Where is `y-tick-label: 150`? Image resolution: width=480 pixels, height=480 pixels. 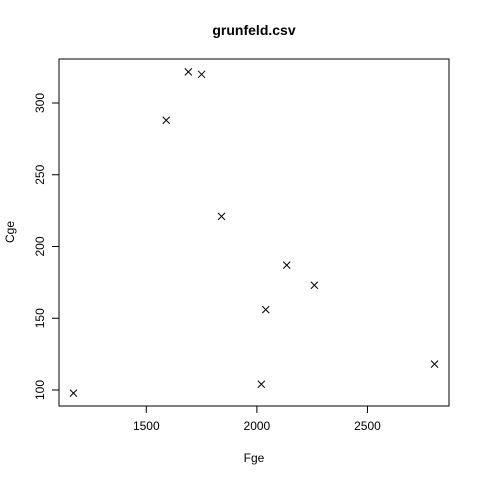
y-tick-label: 150 is located at coordinates (40, 318).